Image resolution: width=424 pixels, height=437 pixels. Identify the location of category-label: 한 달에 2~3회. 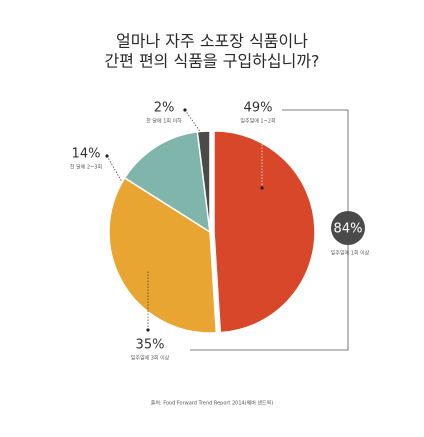
(86, 167).